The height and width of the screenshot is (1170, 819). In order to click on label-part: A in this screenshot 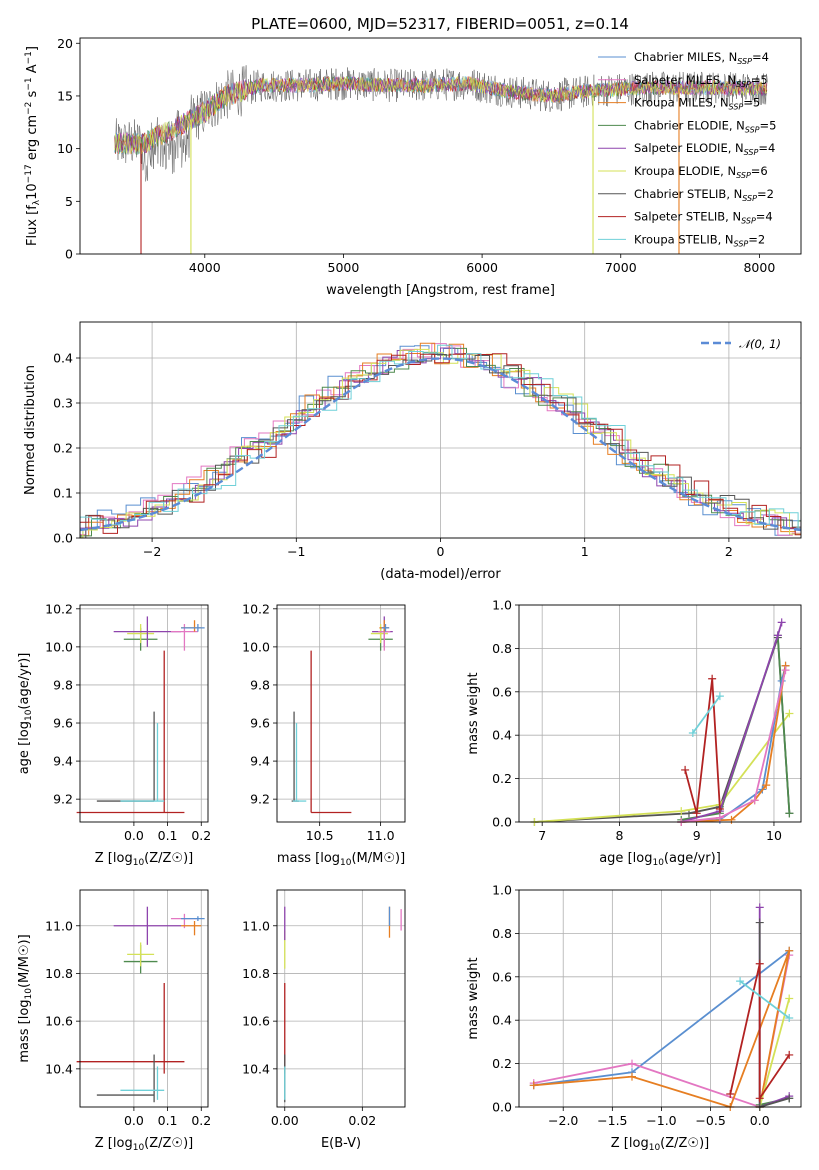, I will do `click(32, 70)`.